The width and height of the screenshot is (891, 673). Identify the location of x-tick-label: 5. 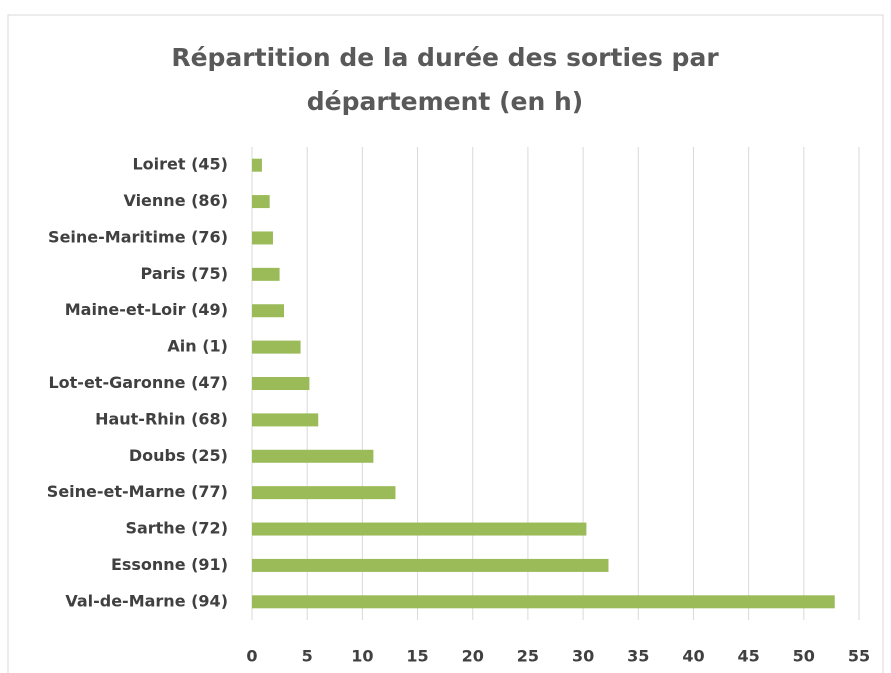
(307, 656).